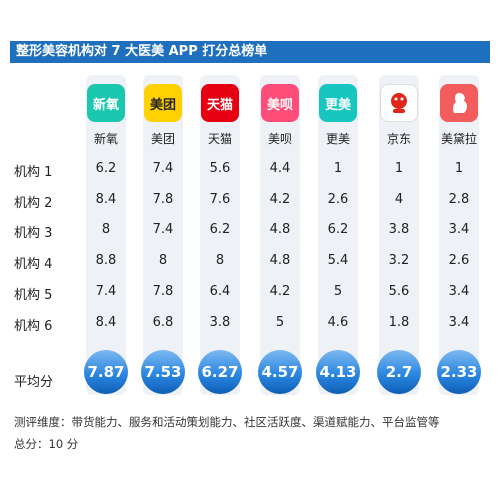  I want to click on average-score-value: 4.13, so click(338, 372).